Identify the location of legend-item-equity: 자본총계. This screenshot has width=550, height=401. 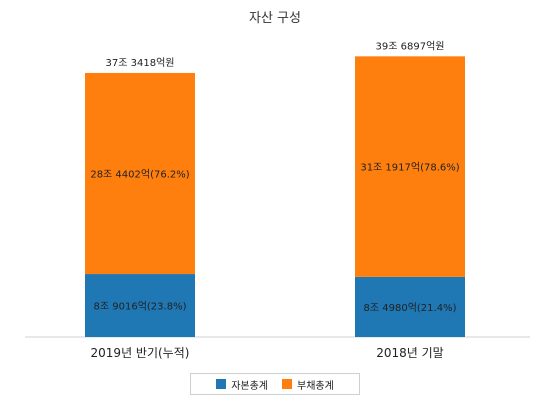
(242, 384).